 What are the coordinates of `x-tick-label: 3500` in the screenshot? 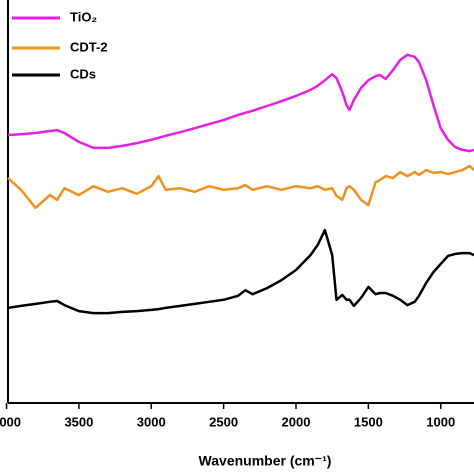 It's located at (78, 421).